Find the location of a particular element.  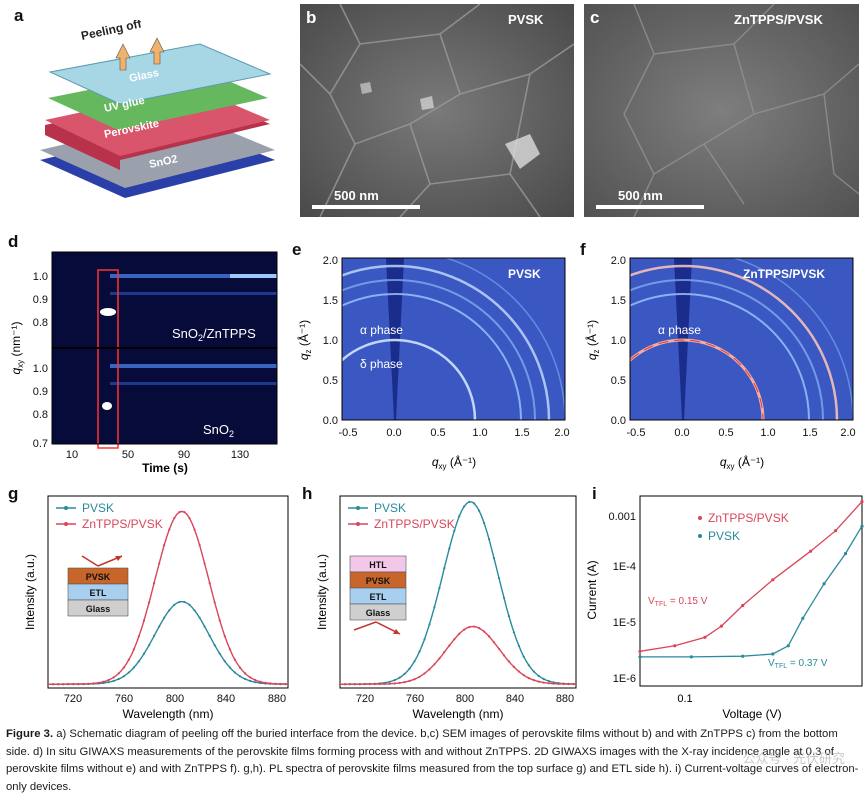

ylabel-h: Intensity (a.u.) is located at coordinates (322, 592).